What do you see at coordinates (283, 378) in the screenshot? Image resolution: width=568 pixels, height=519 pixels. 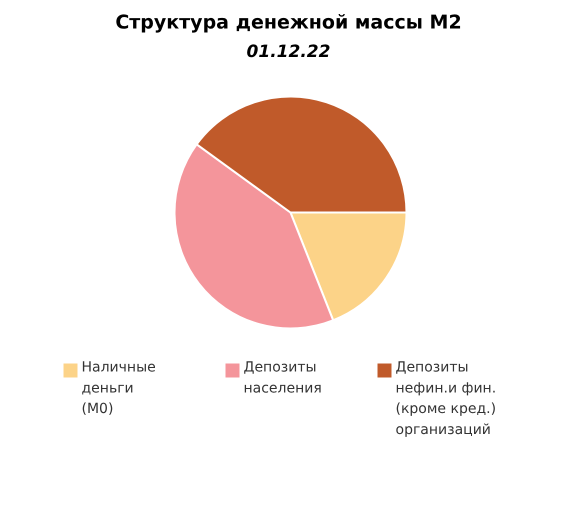 I see `legend-label: Депозиты населения` at bounding box center [283, 378].